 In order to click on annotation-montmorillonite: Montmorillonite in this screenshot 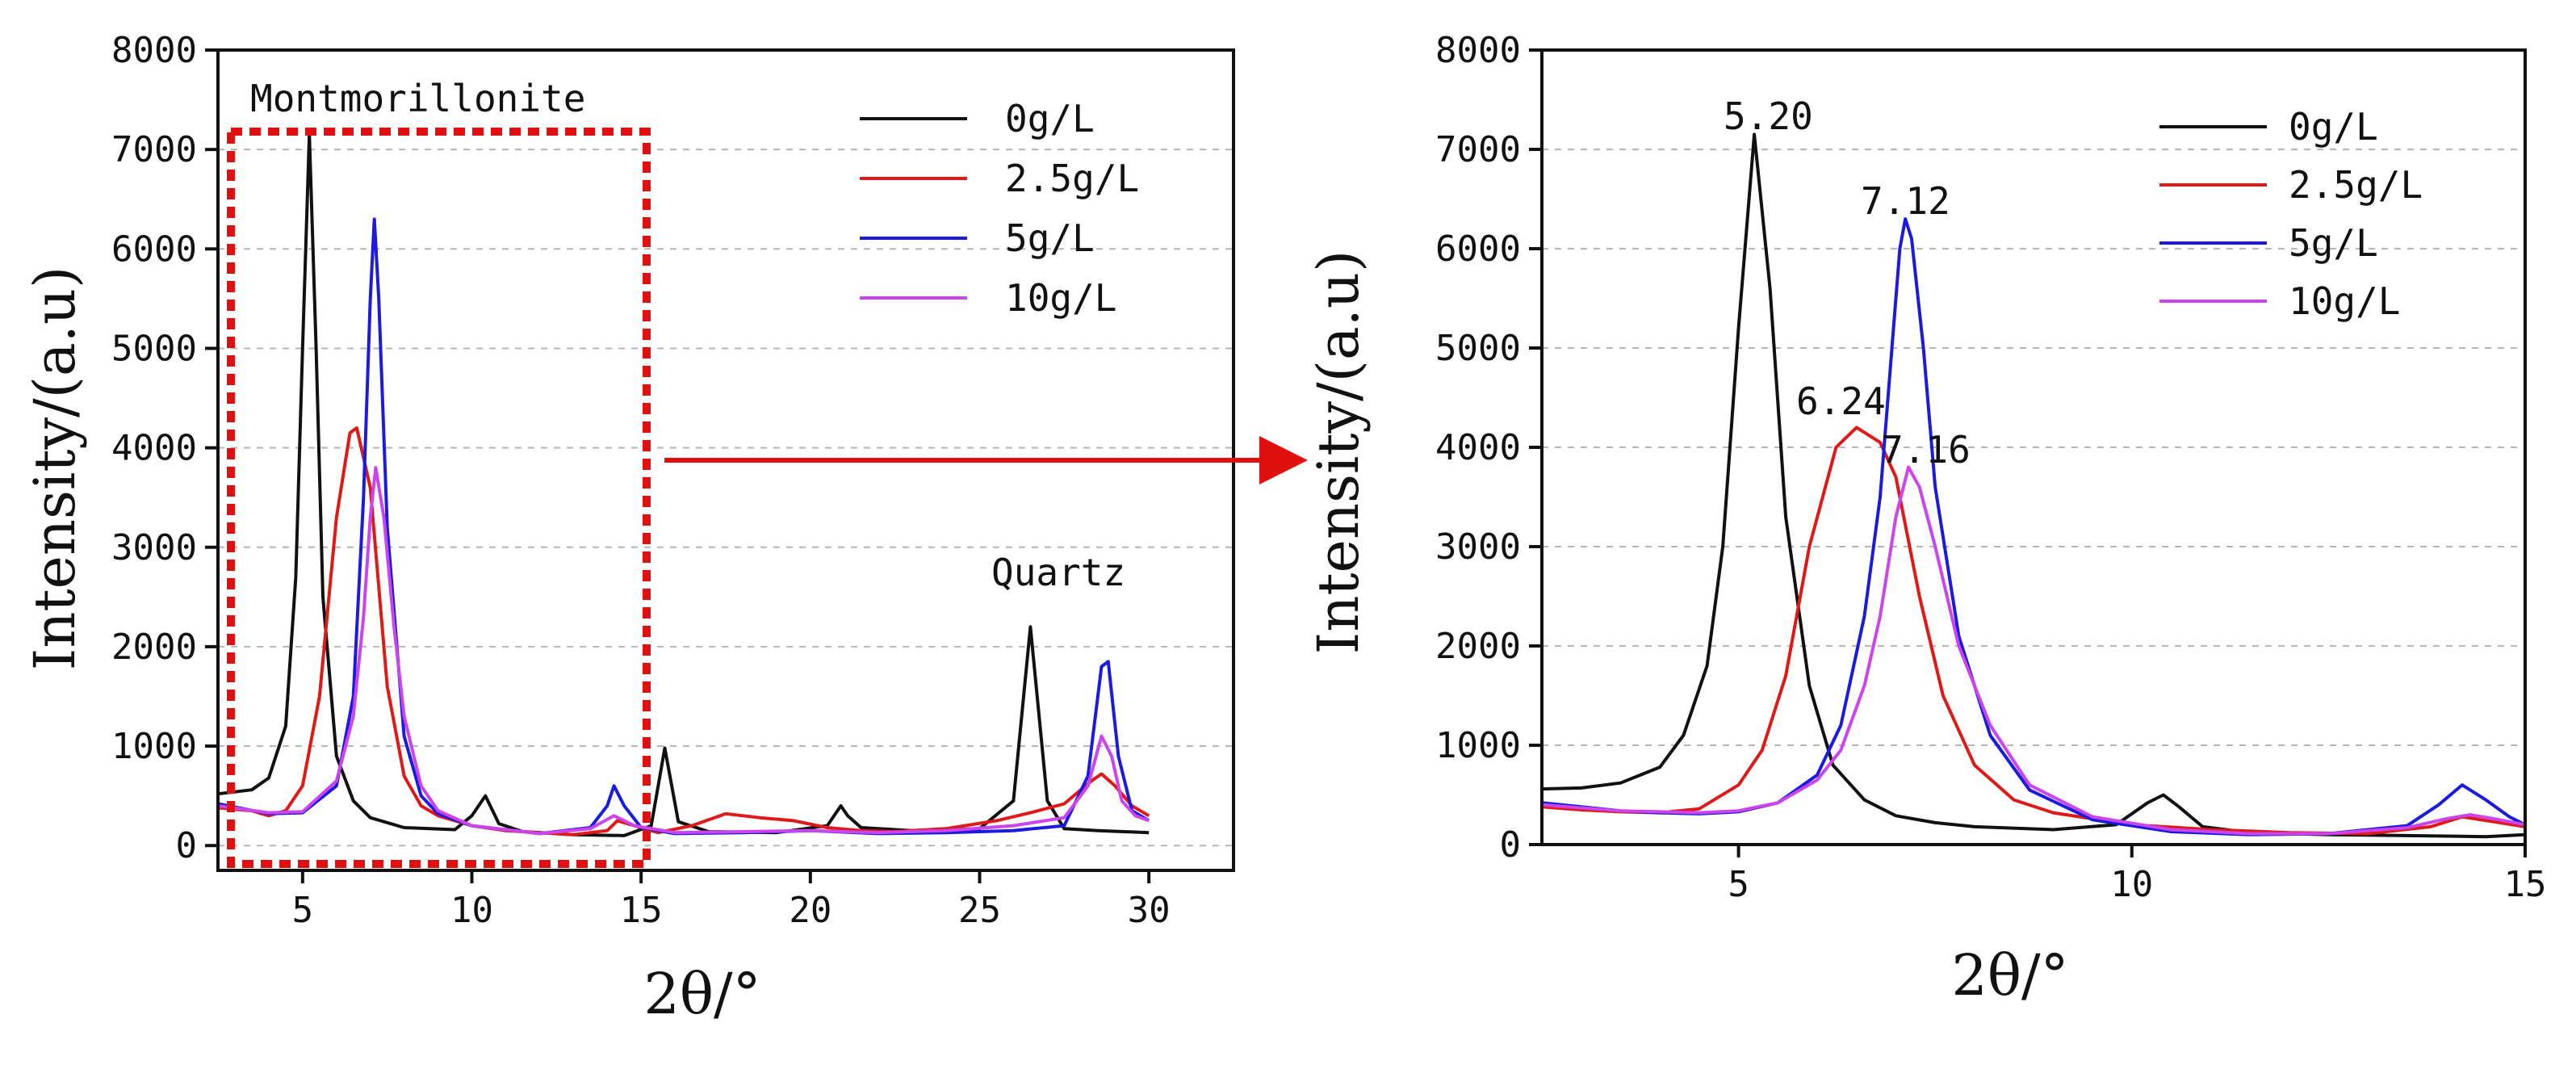, I will do `click(417, 98)`.